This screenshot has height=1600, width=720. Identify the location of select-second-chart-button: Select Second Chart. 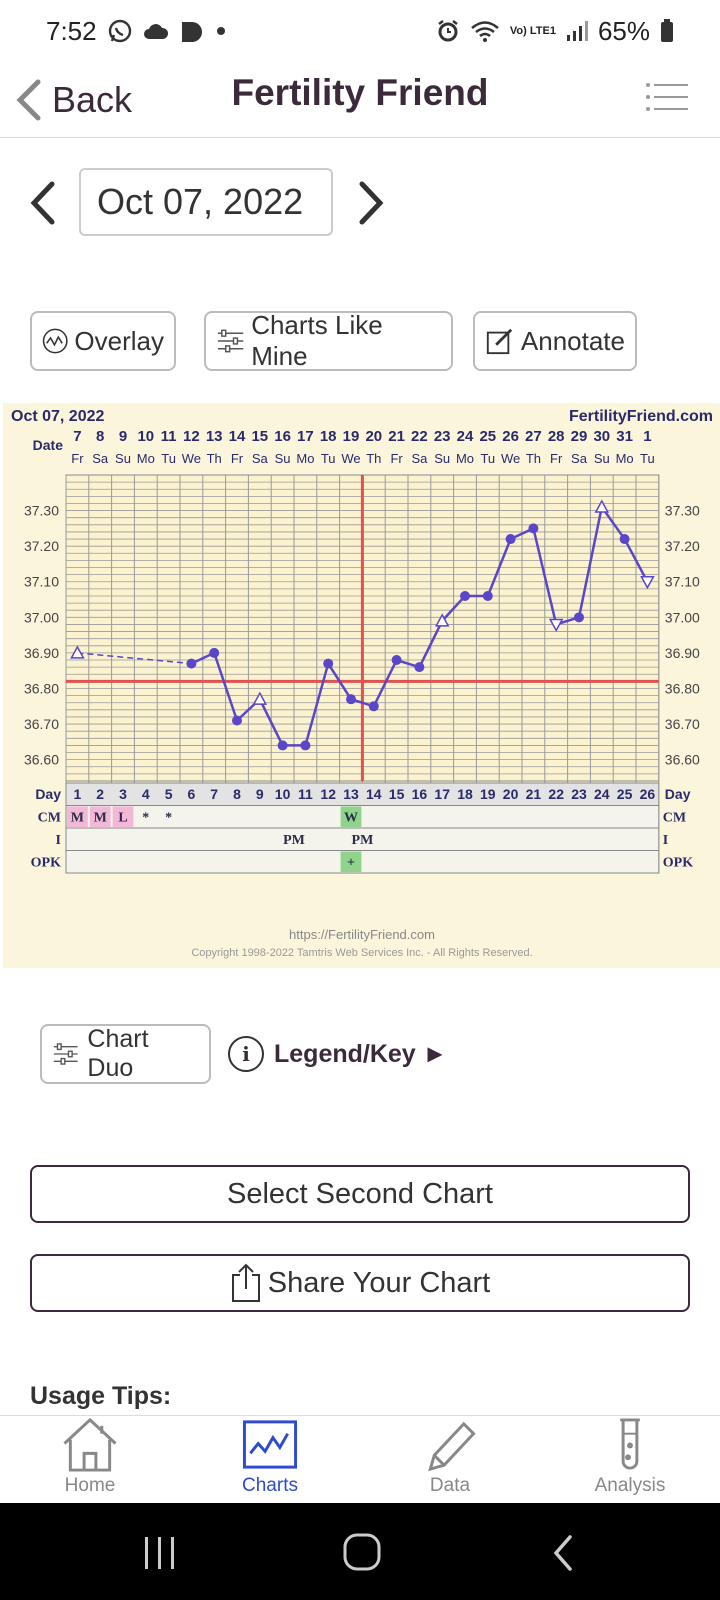
(360, 1194).